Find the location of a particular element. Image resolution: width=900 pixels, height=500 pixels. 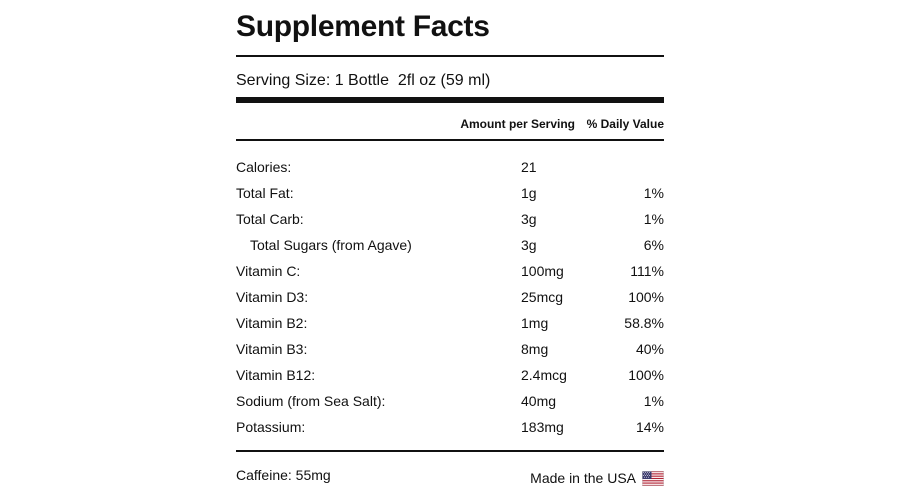

nutrient-daily-value: 6% is located at coordinates (653, 245).